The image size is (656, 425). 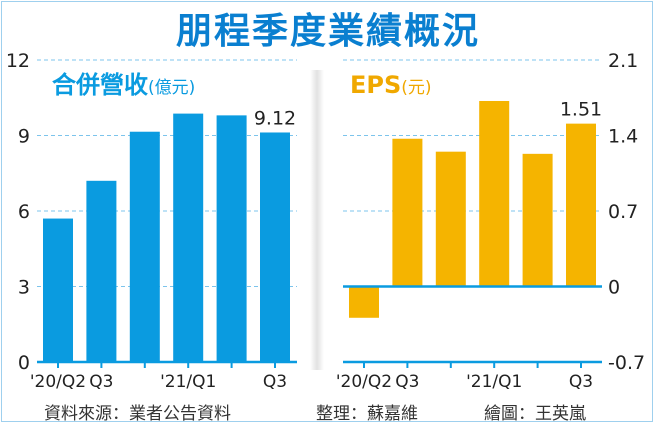 What do you see at coordinates (24, 137) in the screenshot?
I see `y-tick-label: 9` at bounding box center [24, 137].